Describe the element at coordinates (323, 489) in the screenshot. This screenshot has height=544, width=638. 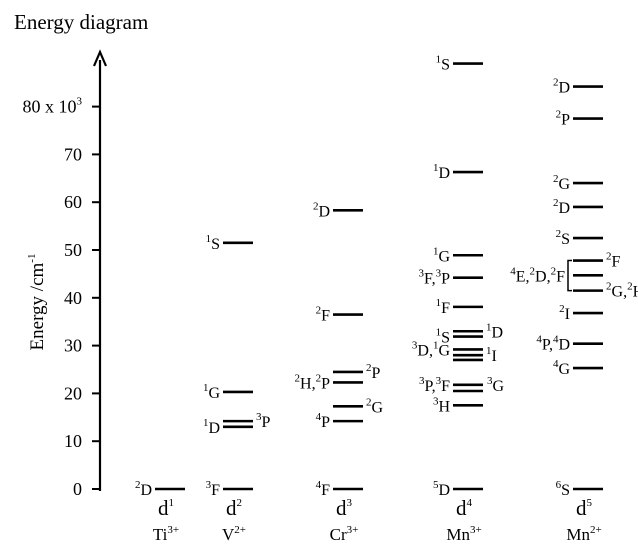
I see `level-label: 4F` at that location.